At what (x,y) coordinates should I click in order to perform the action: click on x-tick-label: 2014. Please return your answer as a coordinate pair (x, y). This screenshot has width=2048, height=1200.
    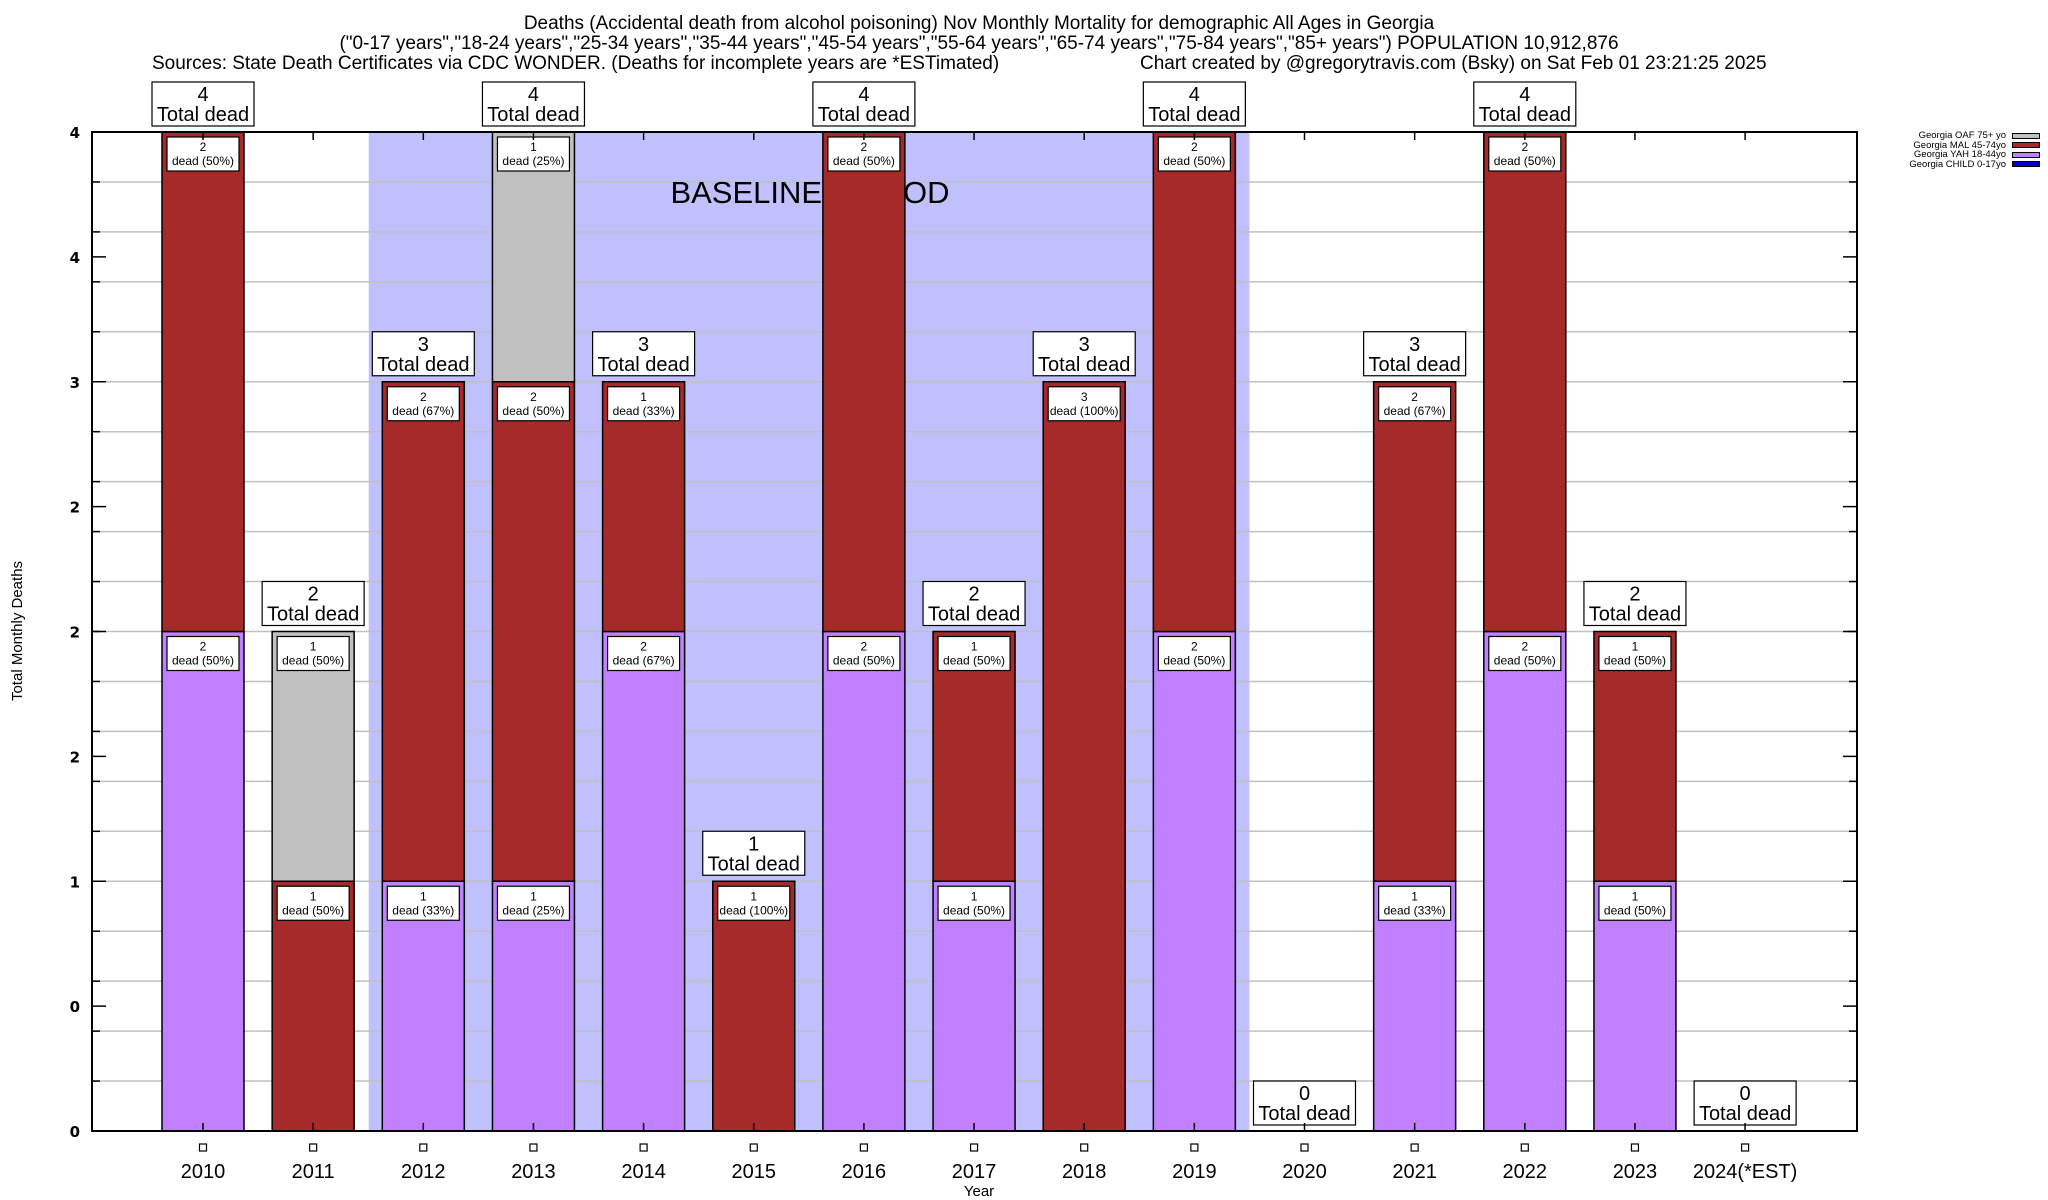
    Looking at the image, I should click on (643, 1172).